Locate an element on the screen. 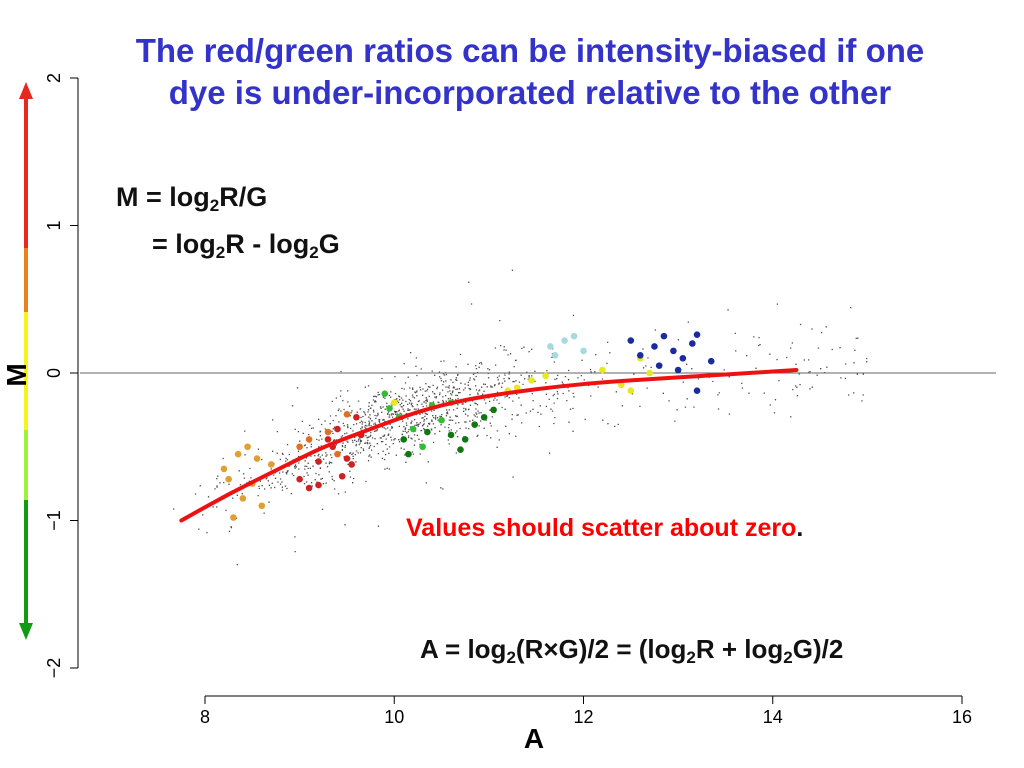  loess-curve is located at coordinates (489, 445).